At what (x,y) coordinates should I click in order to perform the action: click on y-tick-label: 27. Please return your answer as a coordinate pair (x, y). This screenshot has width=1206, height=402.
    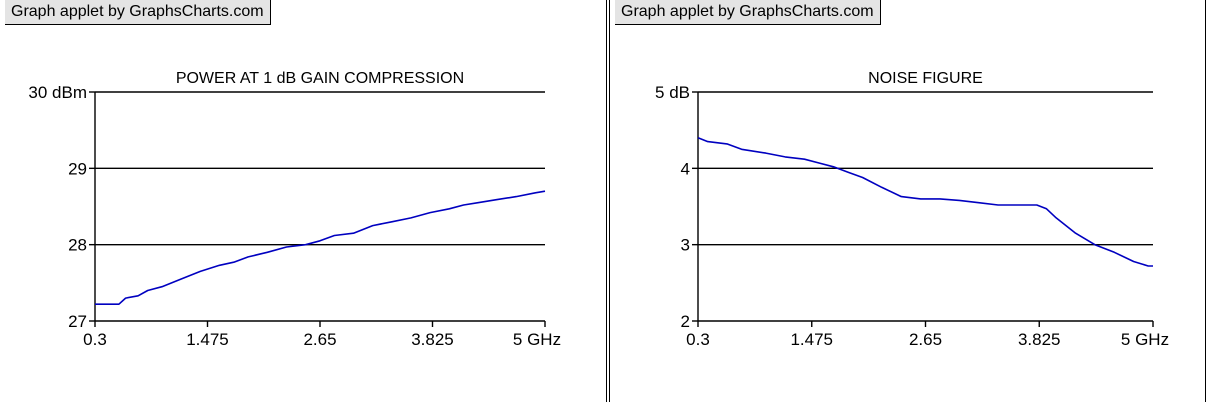
    Looking at the image, I should click on (77, 321).